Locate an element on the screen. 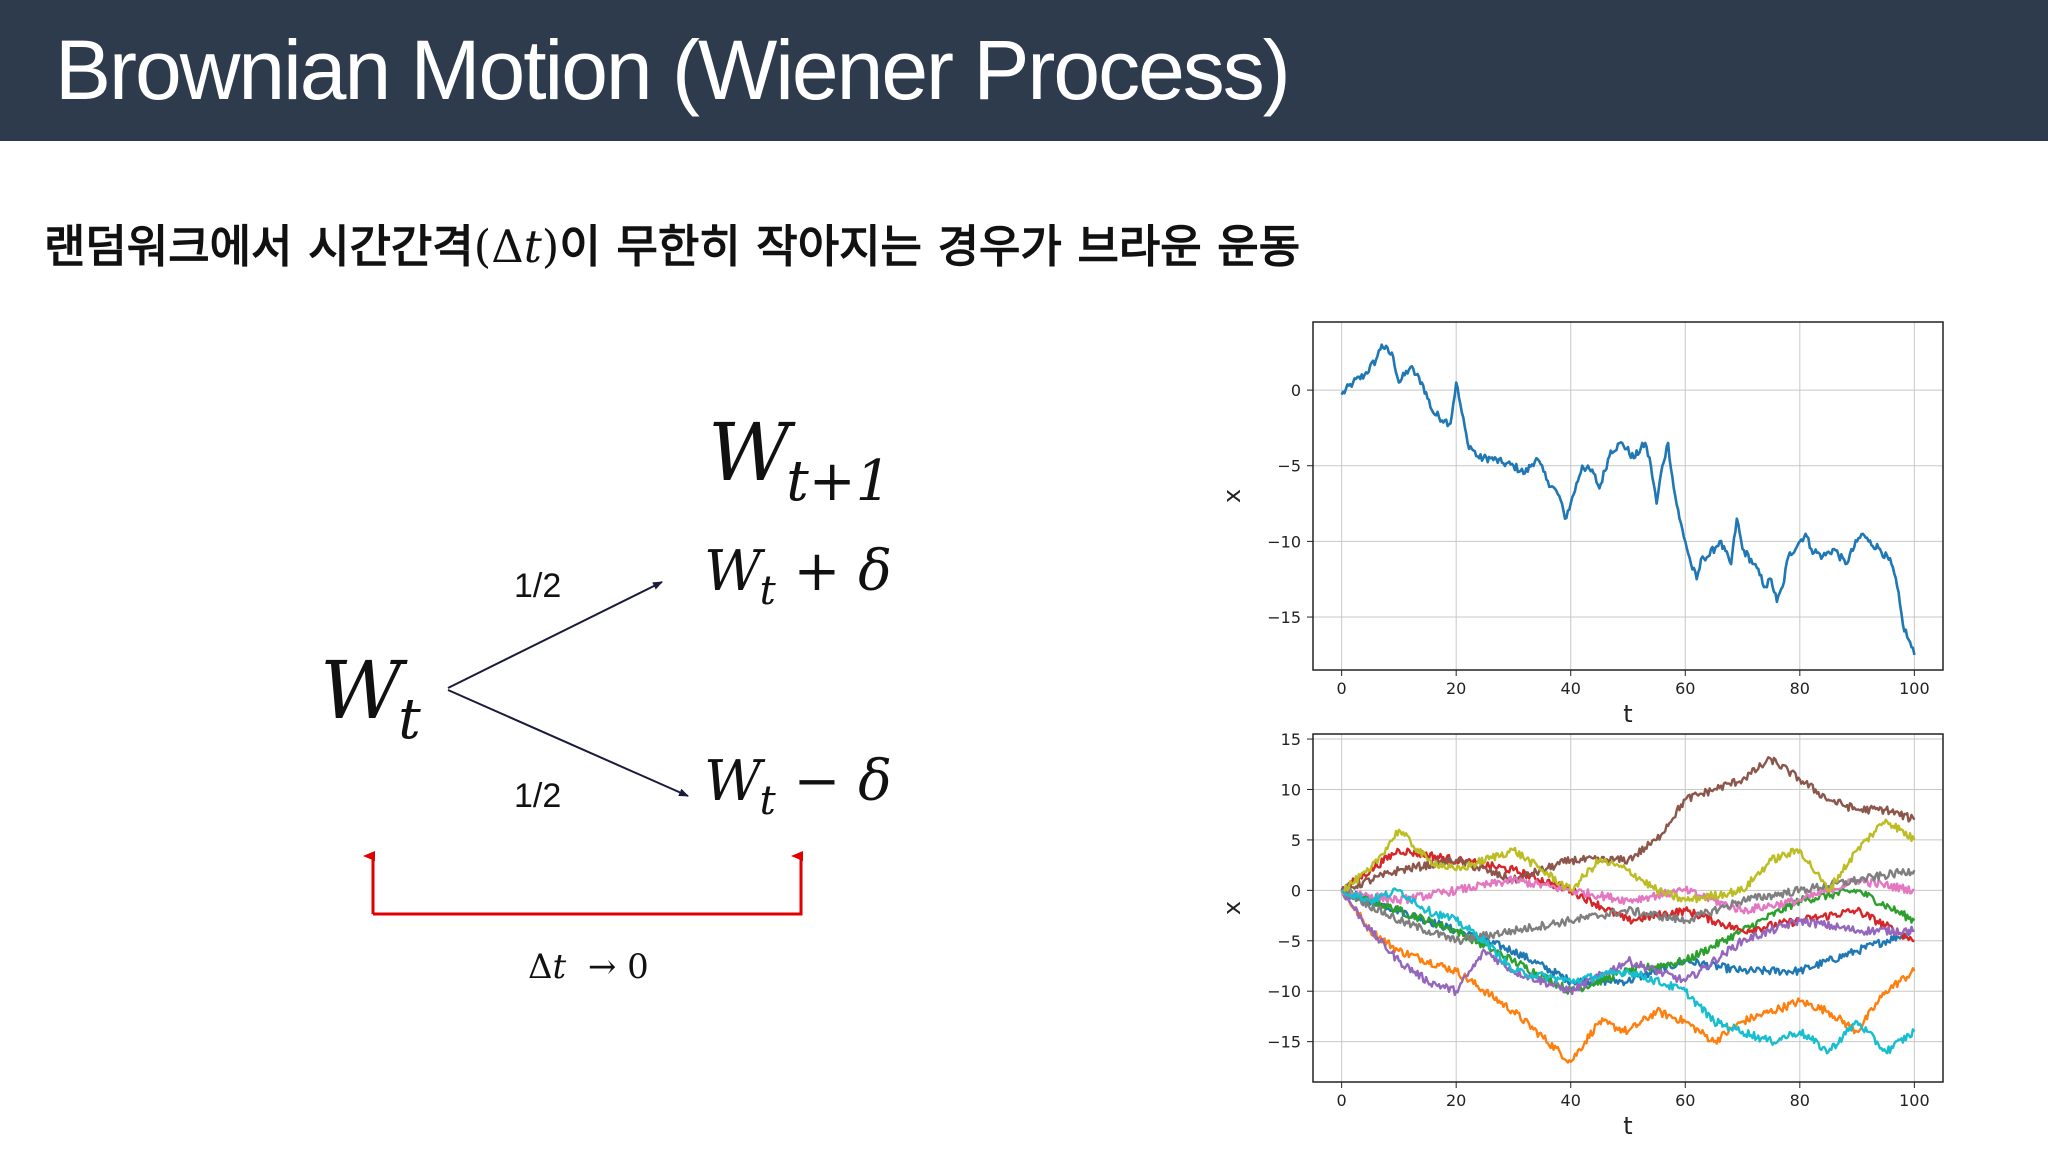 The width and height of the screenshot is (2048, 1152). subtitle-text-before: 랜덤워크에서 시간간격 is located at coordinates (259, 246).